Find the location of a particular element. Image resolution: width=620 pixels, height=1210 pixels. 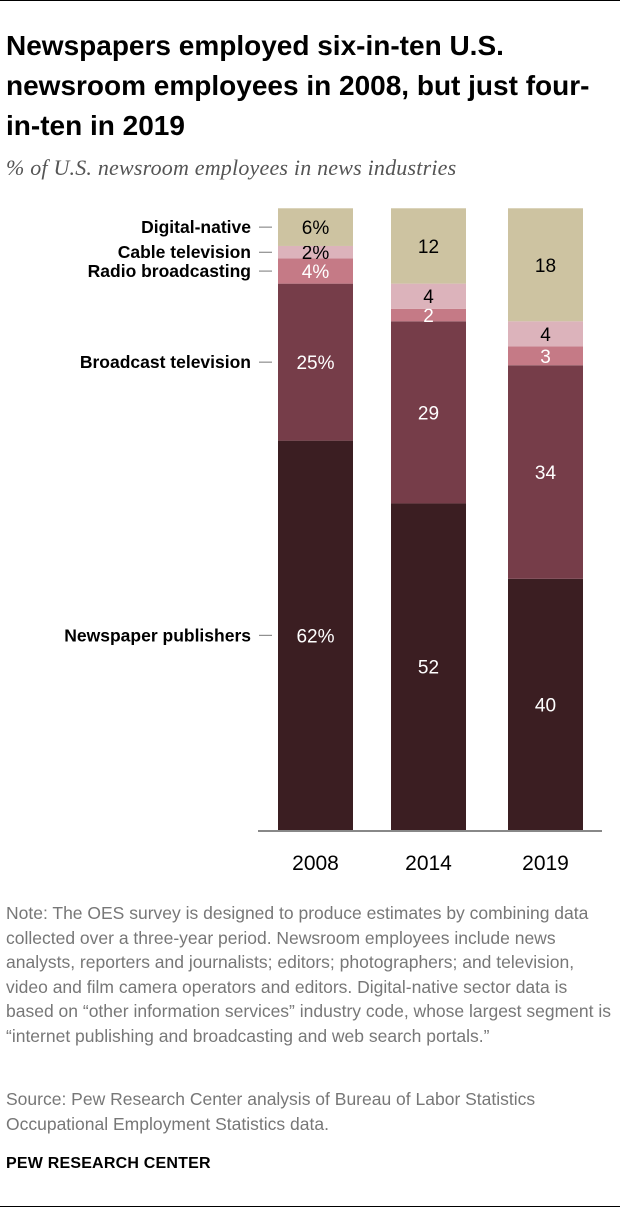

data-label: 2 is located at coordinates (428, 316).